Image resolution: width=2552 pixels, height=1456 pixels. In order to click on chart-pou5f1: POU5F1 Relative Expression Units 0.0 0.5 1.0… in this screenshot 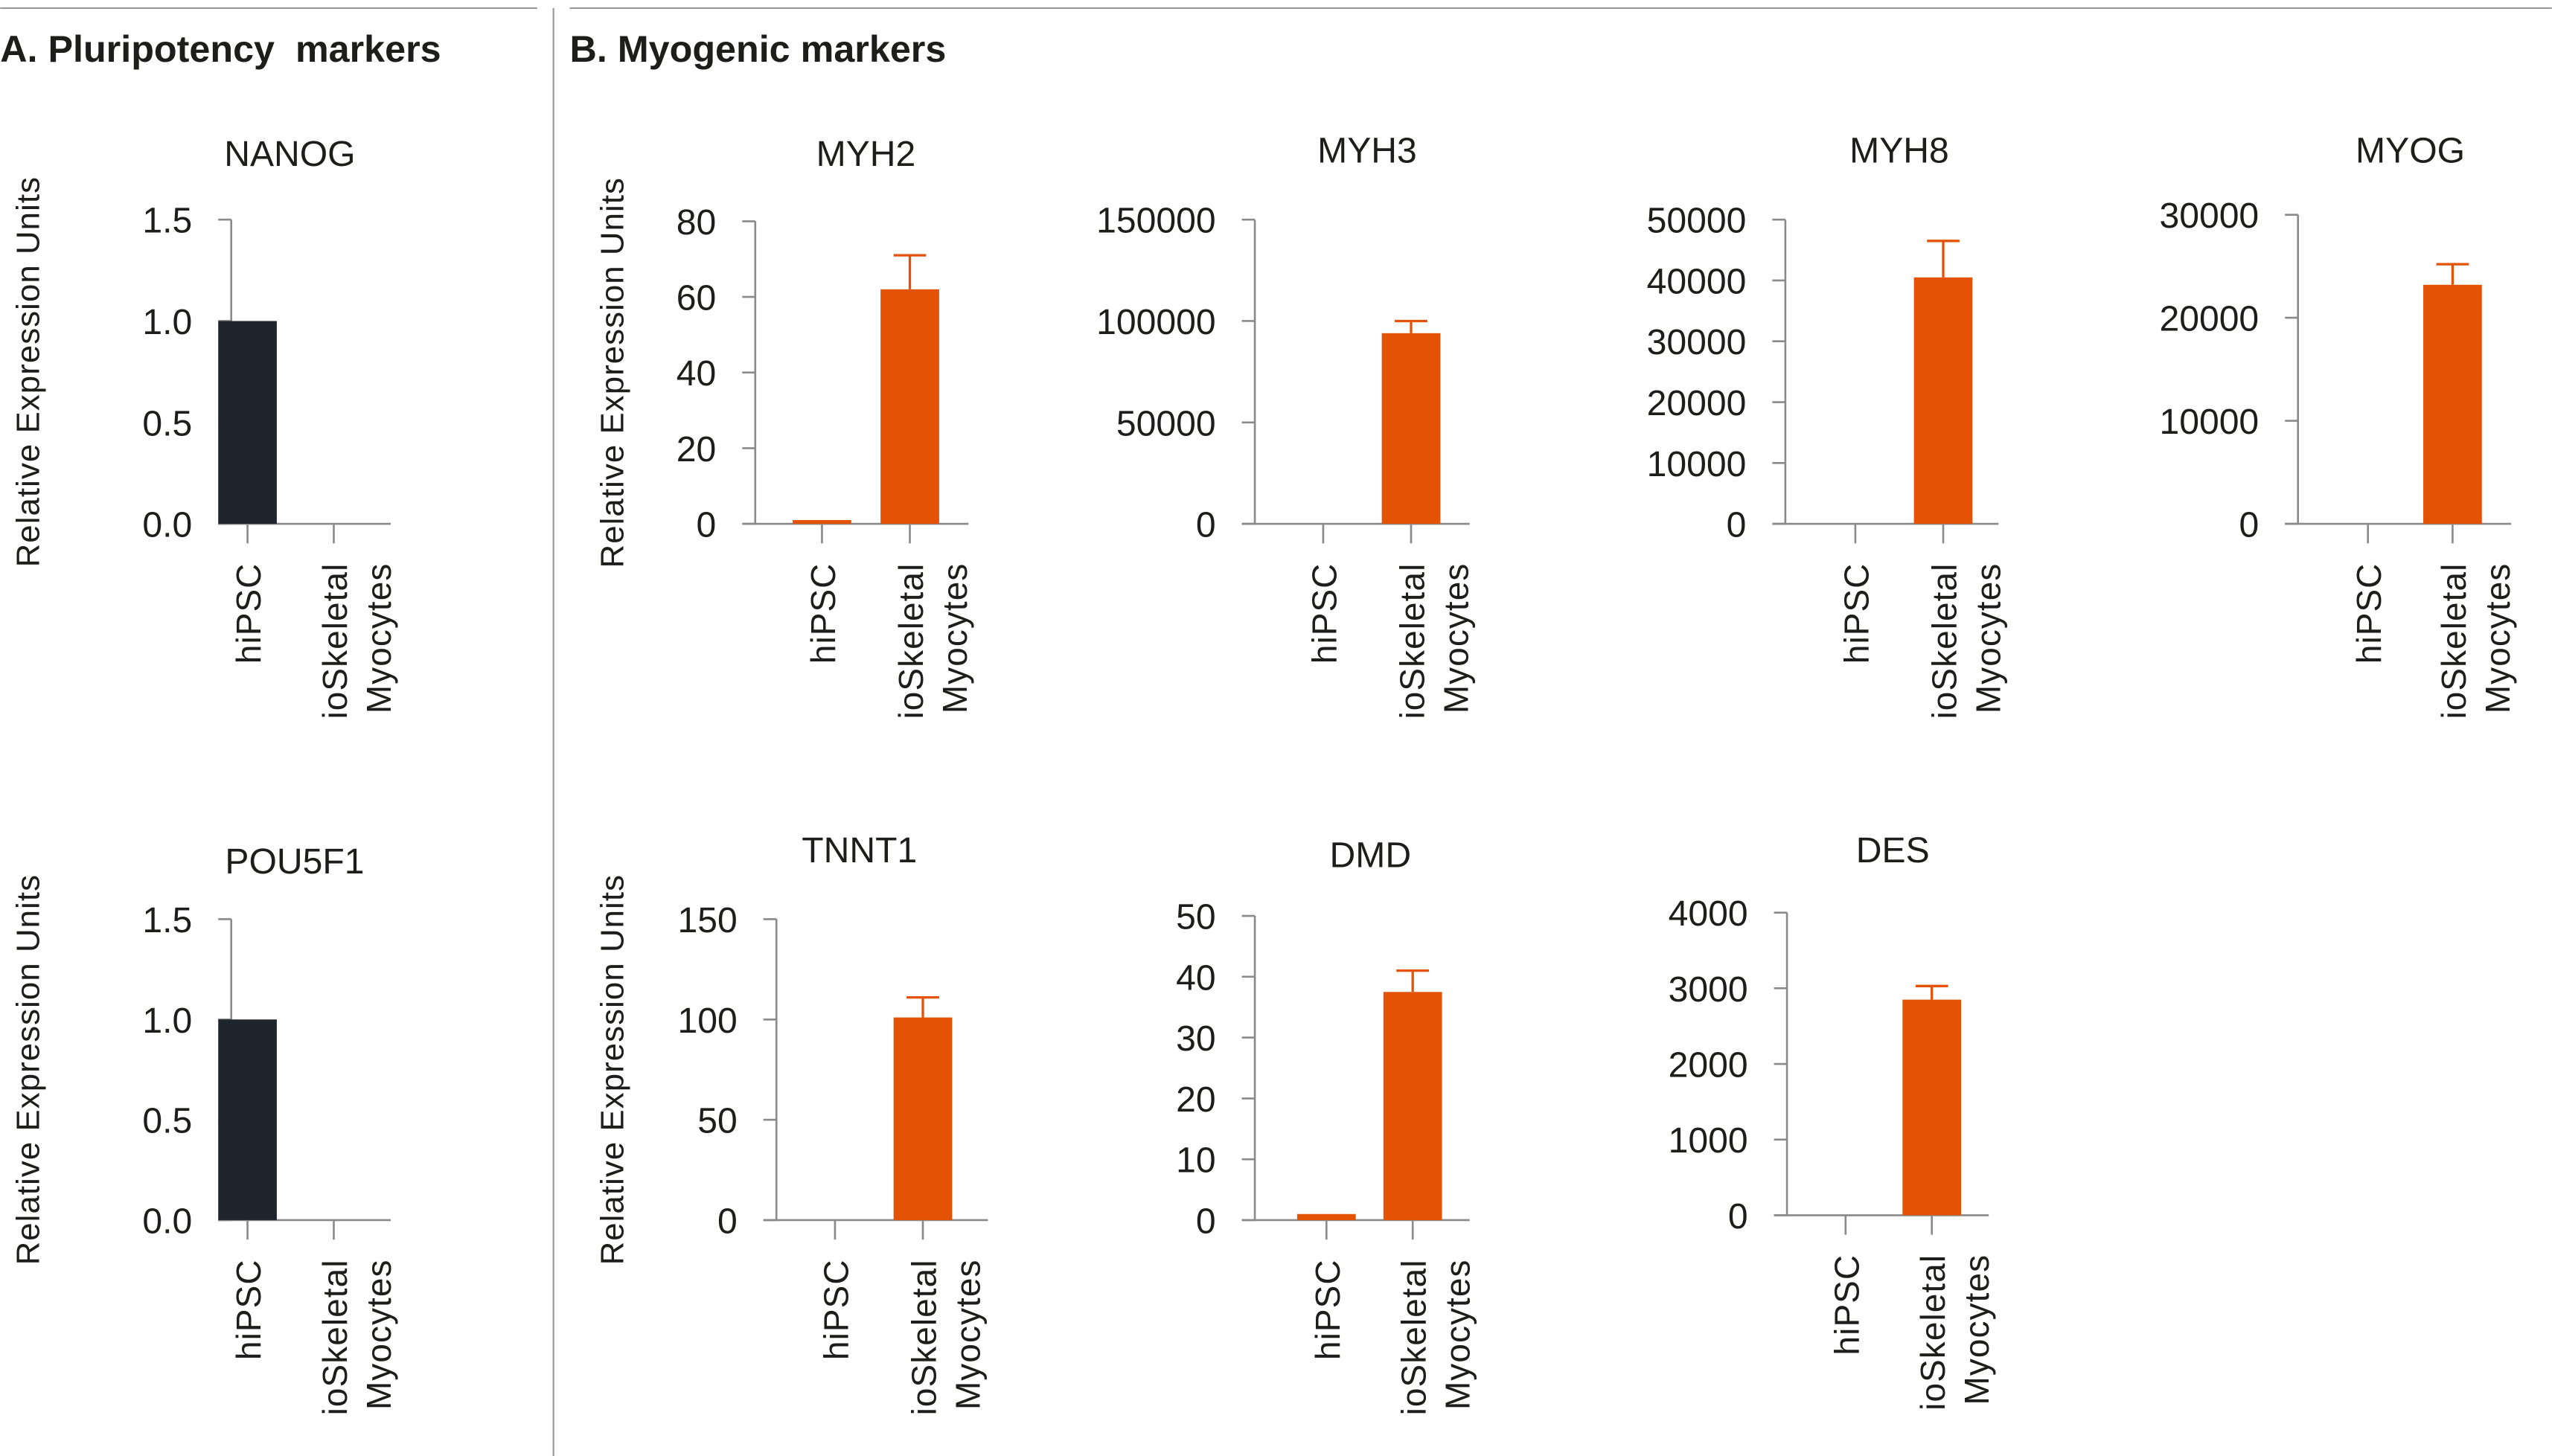, I will do `click(204, 1128)`.